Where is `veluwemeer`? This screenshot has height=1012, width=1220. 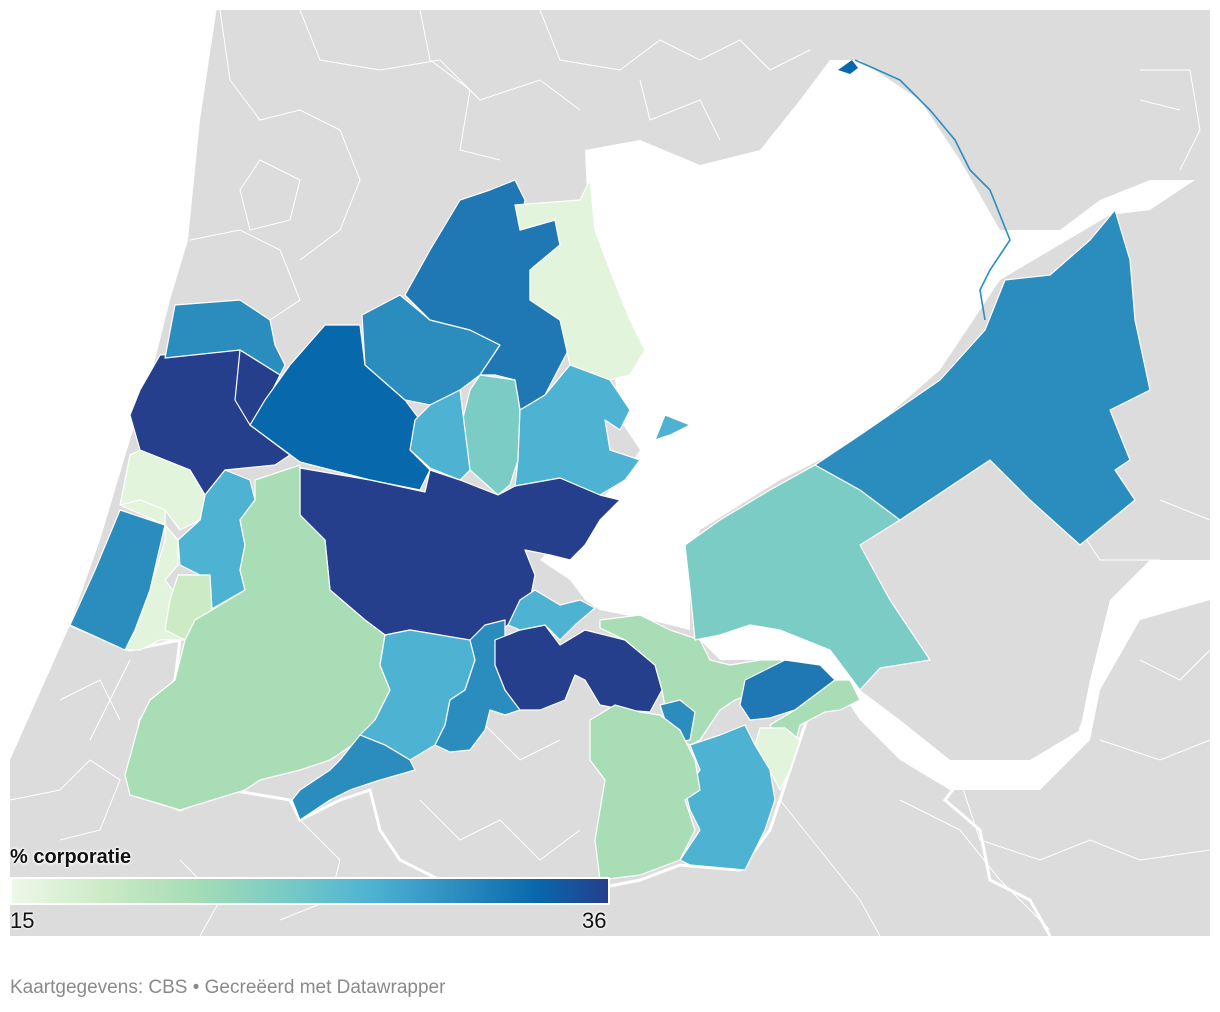
veluwemeer is located at coordinates (955, 675).